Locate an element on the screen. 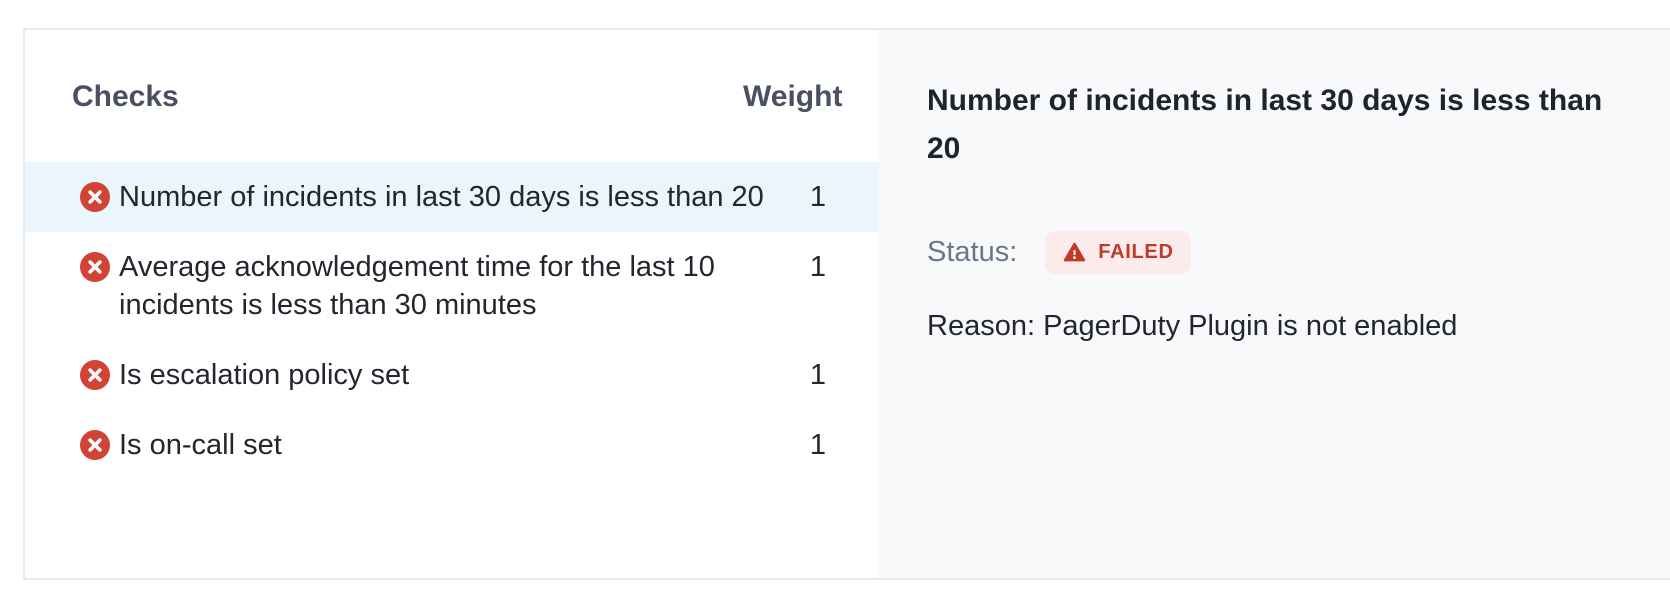  status-badge: FAILED is located at coordinates (1118, 252).